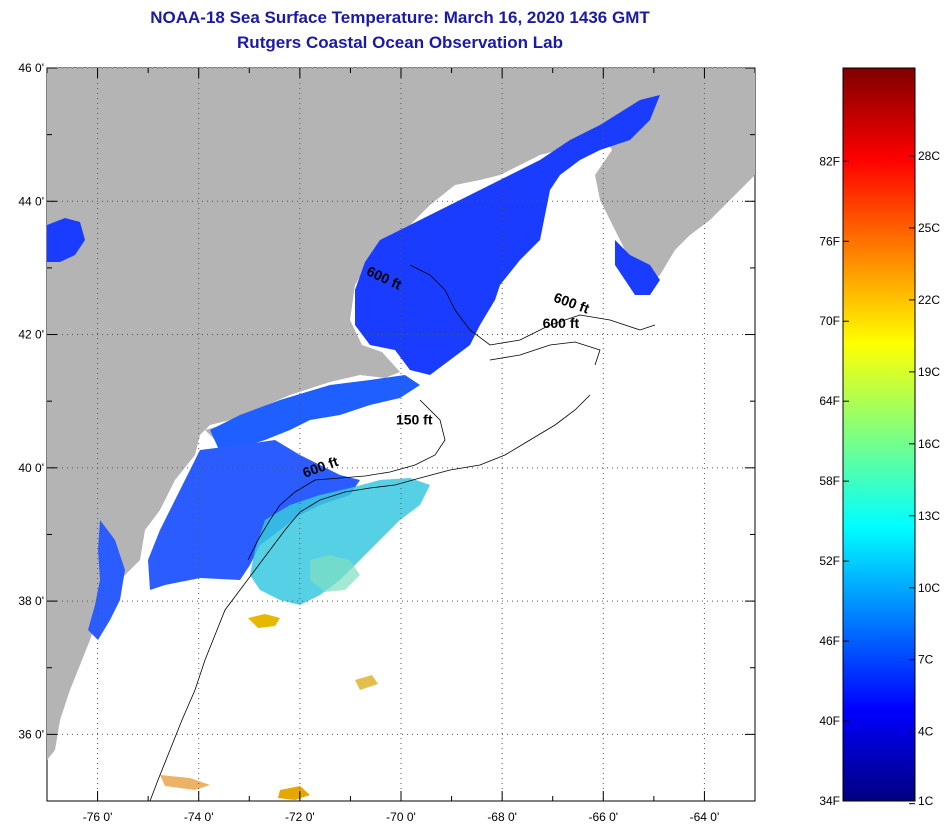 The width and height of the screenshot is (944, 832). I want to click on y-tick-label: 36 0', so click(31, 734).